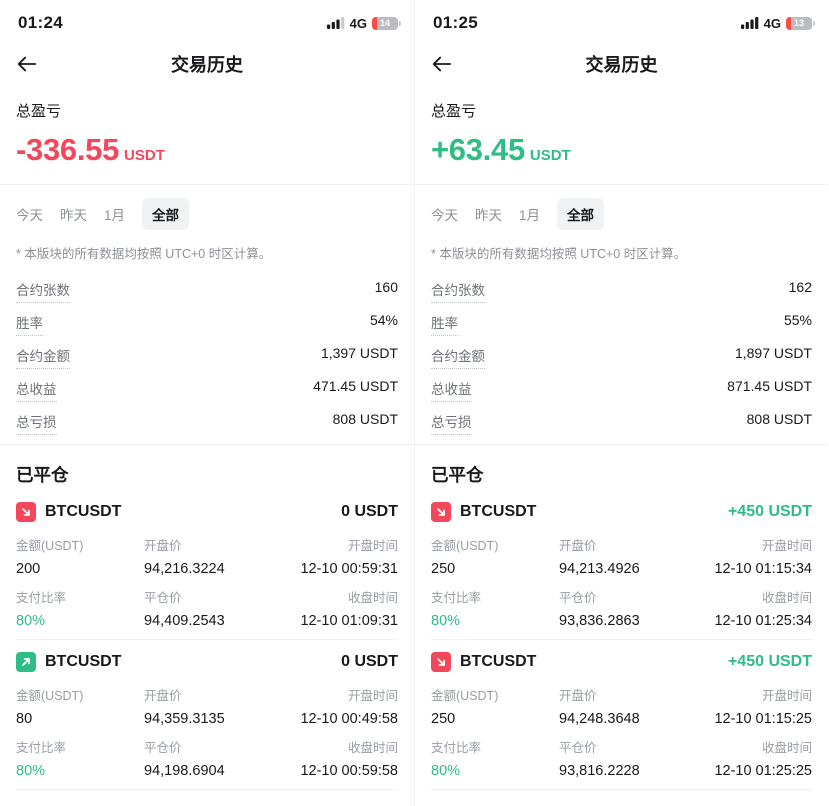 The image size is (829, 806). I want to click on stat-value: 871.45 USDT, so click(769, 386).